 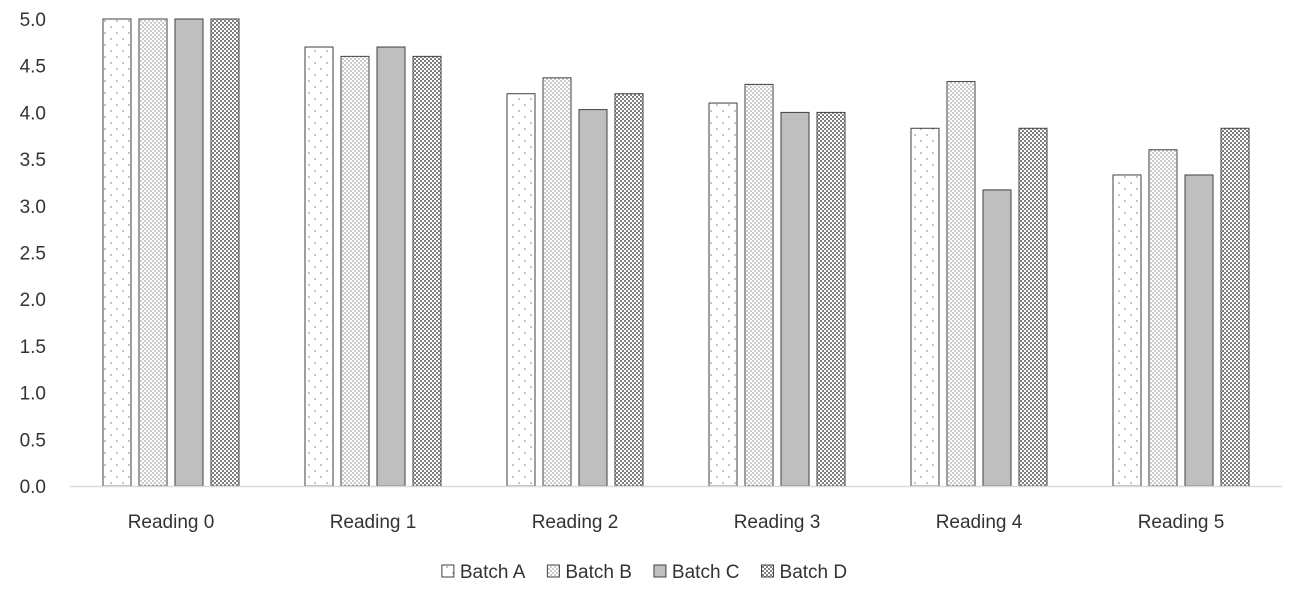 I want to click on y-tick-label: 4.0, so click(x=33, y=113).